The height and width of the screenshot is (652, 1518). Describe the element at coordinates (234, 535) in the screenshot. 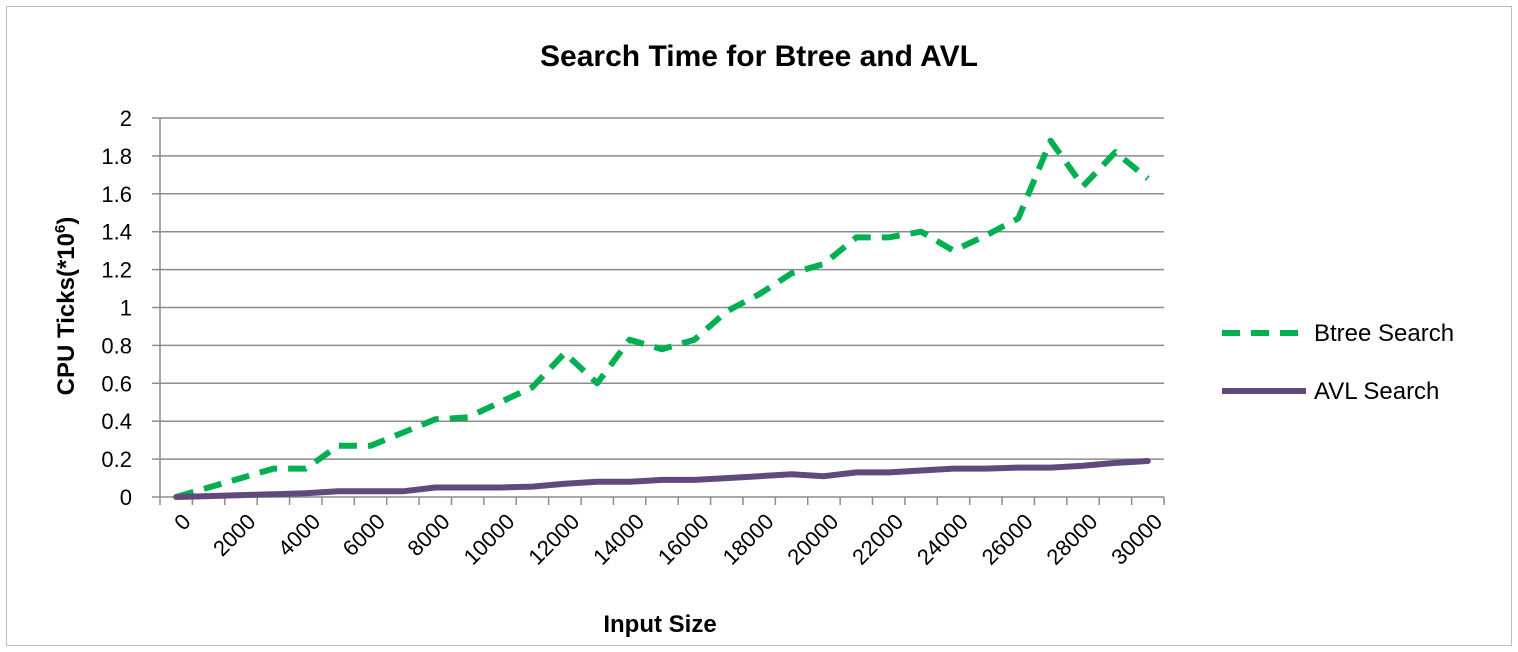

I see `x-tick-label: 2000` at that location.